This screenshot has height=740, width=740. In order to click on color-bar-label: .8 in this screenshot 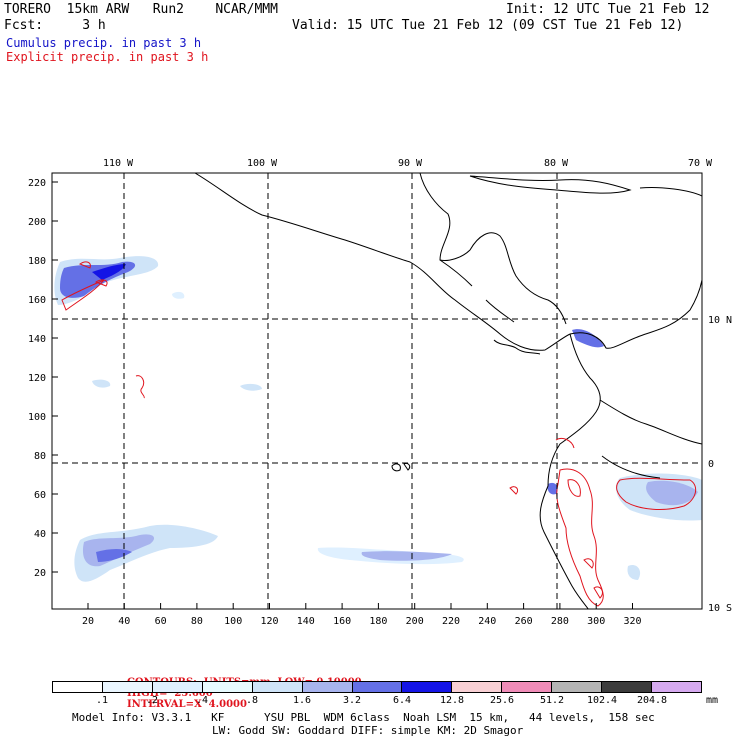, I will do `click(252, 700)`.